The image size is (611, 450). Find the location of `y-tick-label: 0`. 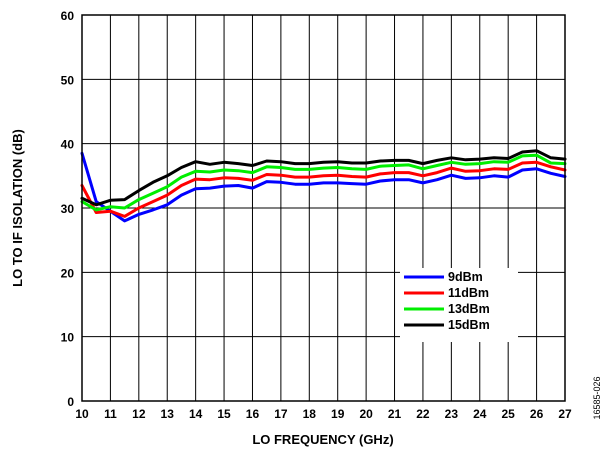

y-tick-label: 0 is located at coordinates (70, 402).